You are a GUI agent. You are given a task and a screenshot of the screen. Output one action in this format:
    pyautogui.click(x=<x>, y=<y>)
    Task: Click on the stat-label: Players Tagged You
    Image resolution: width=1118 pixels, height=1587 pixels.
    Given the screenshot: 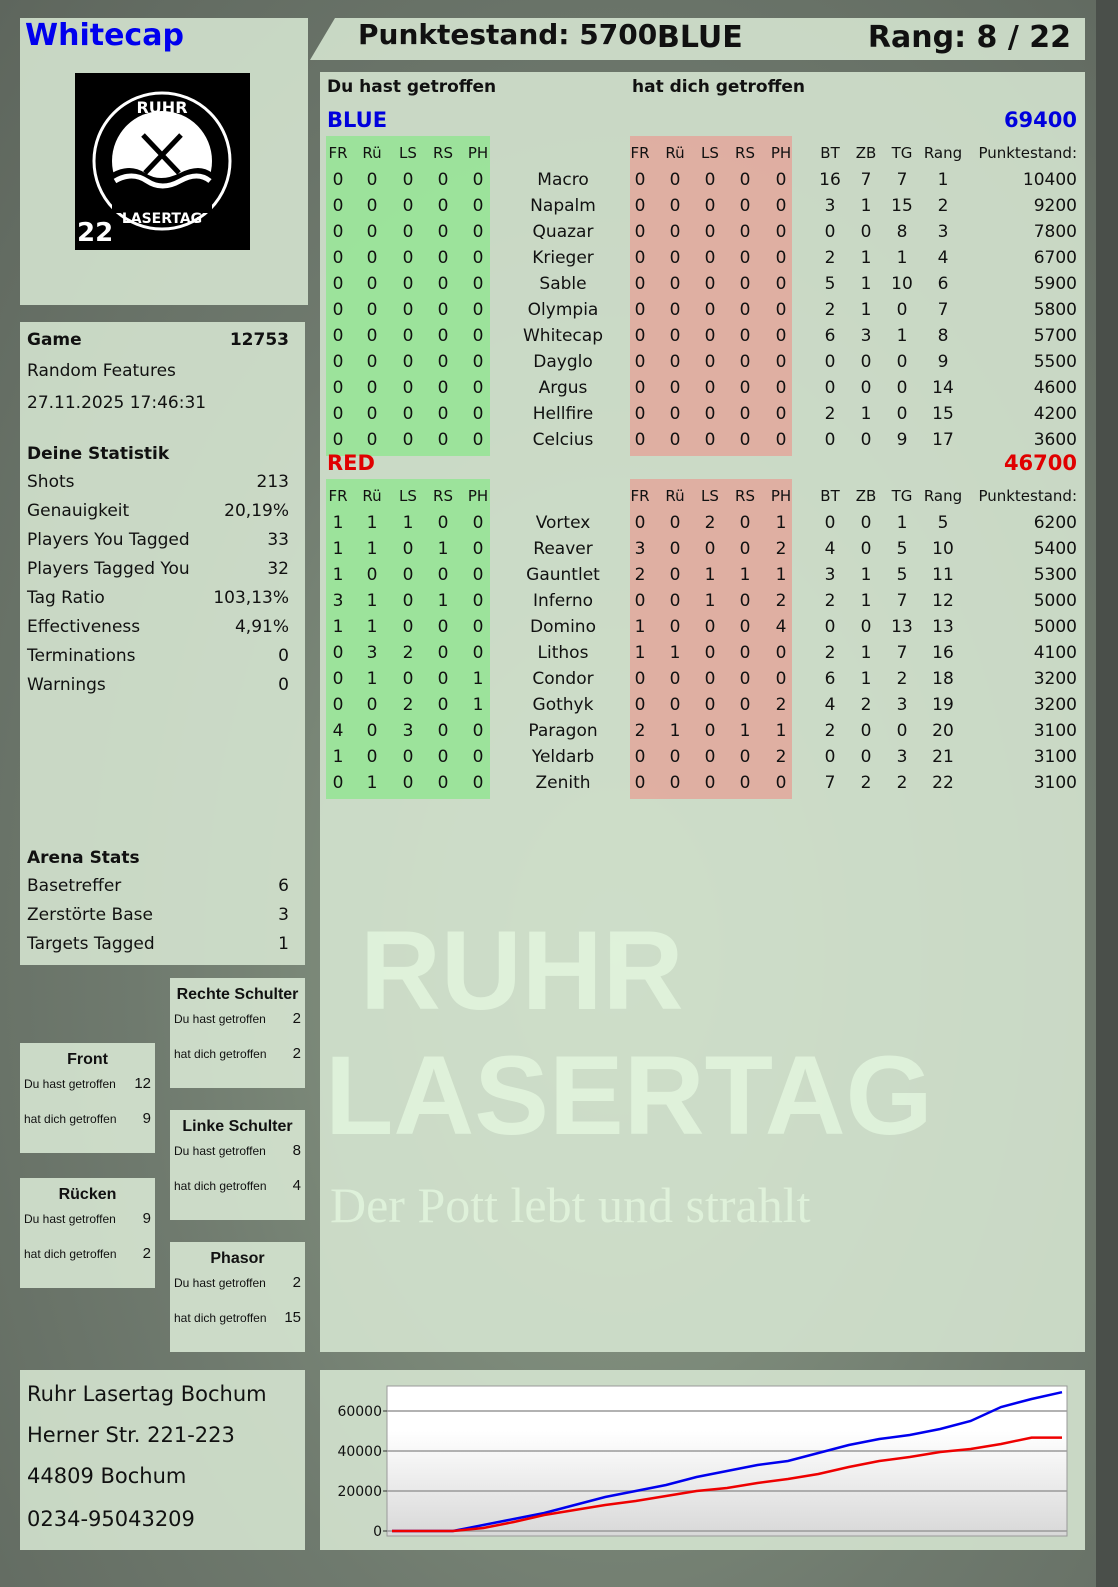 What is the action you would take?
    pyautogui.click(x=108, y=569)
    